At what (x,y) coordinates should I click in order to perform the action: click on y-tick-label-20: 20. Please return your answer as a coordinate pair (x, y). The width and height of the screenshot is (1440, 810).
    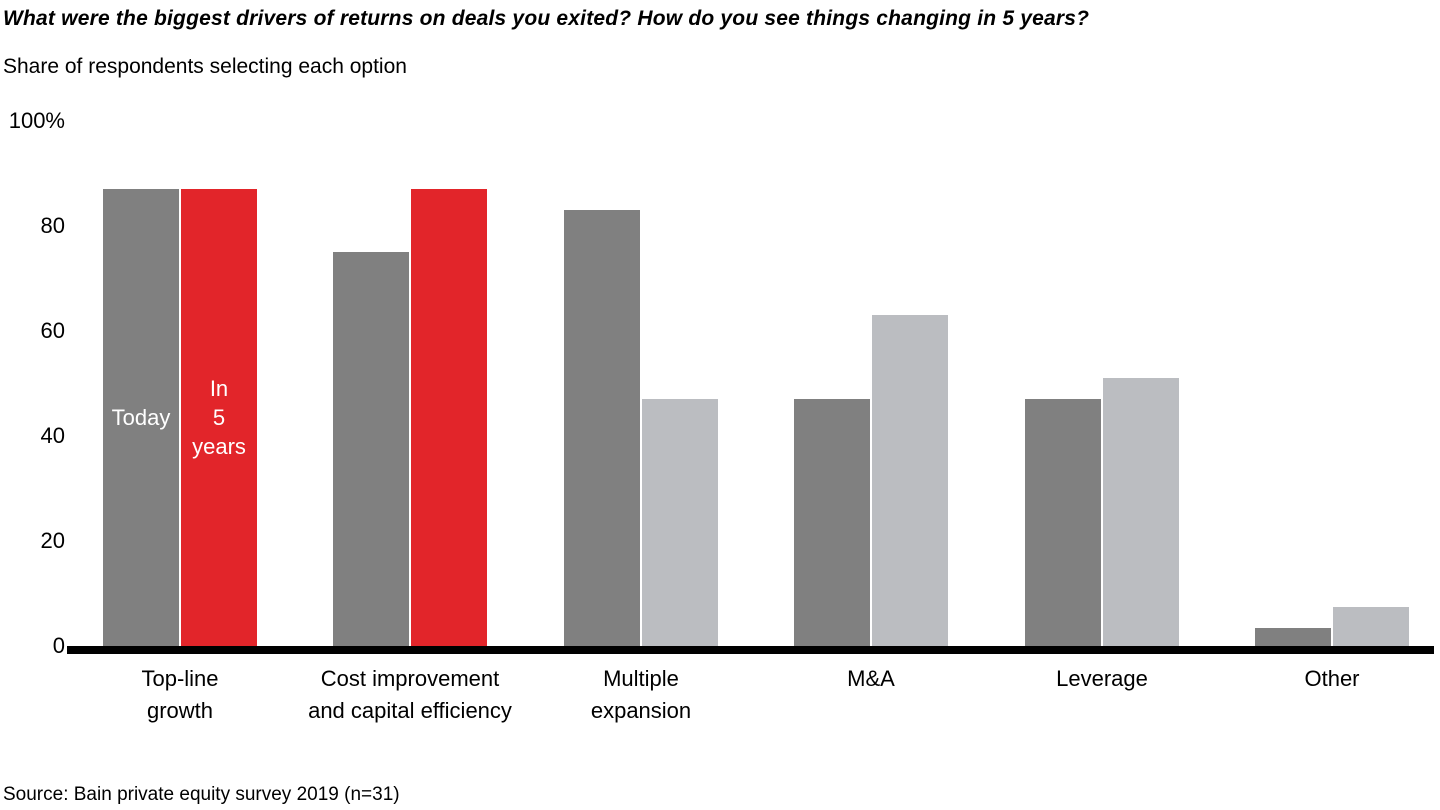
    Looking at the image, I should click on (52, 540).